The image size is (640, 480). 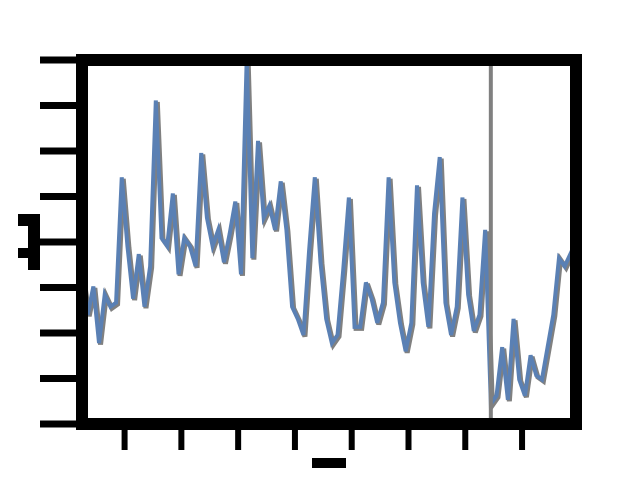 I want to click on y-axis-ticks, so click(x=50, y=242).